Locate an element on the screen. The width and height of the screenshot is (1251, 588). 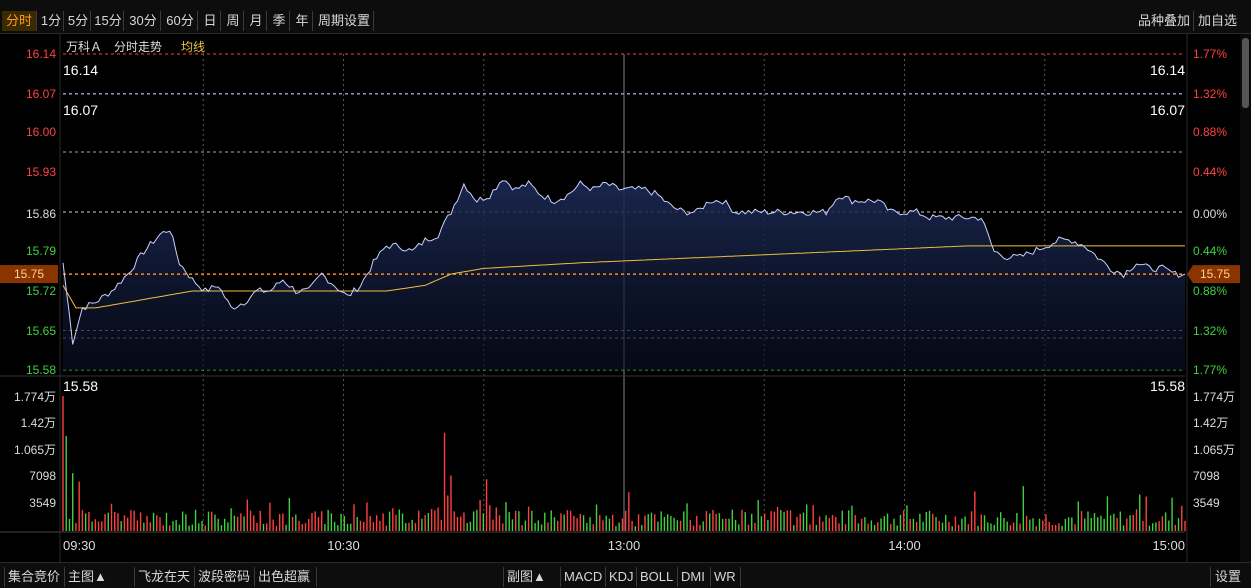
vertical-scrollbar is located at coordinates (1245, 298).